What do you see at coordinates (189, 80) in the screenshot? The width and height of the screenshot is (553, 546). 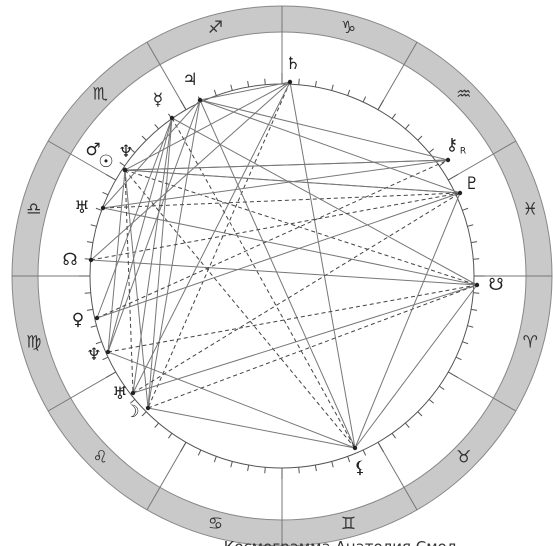 I see `planet-glyph: ♃` at bounding box center [189, 80].